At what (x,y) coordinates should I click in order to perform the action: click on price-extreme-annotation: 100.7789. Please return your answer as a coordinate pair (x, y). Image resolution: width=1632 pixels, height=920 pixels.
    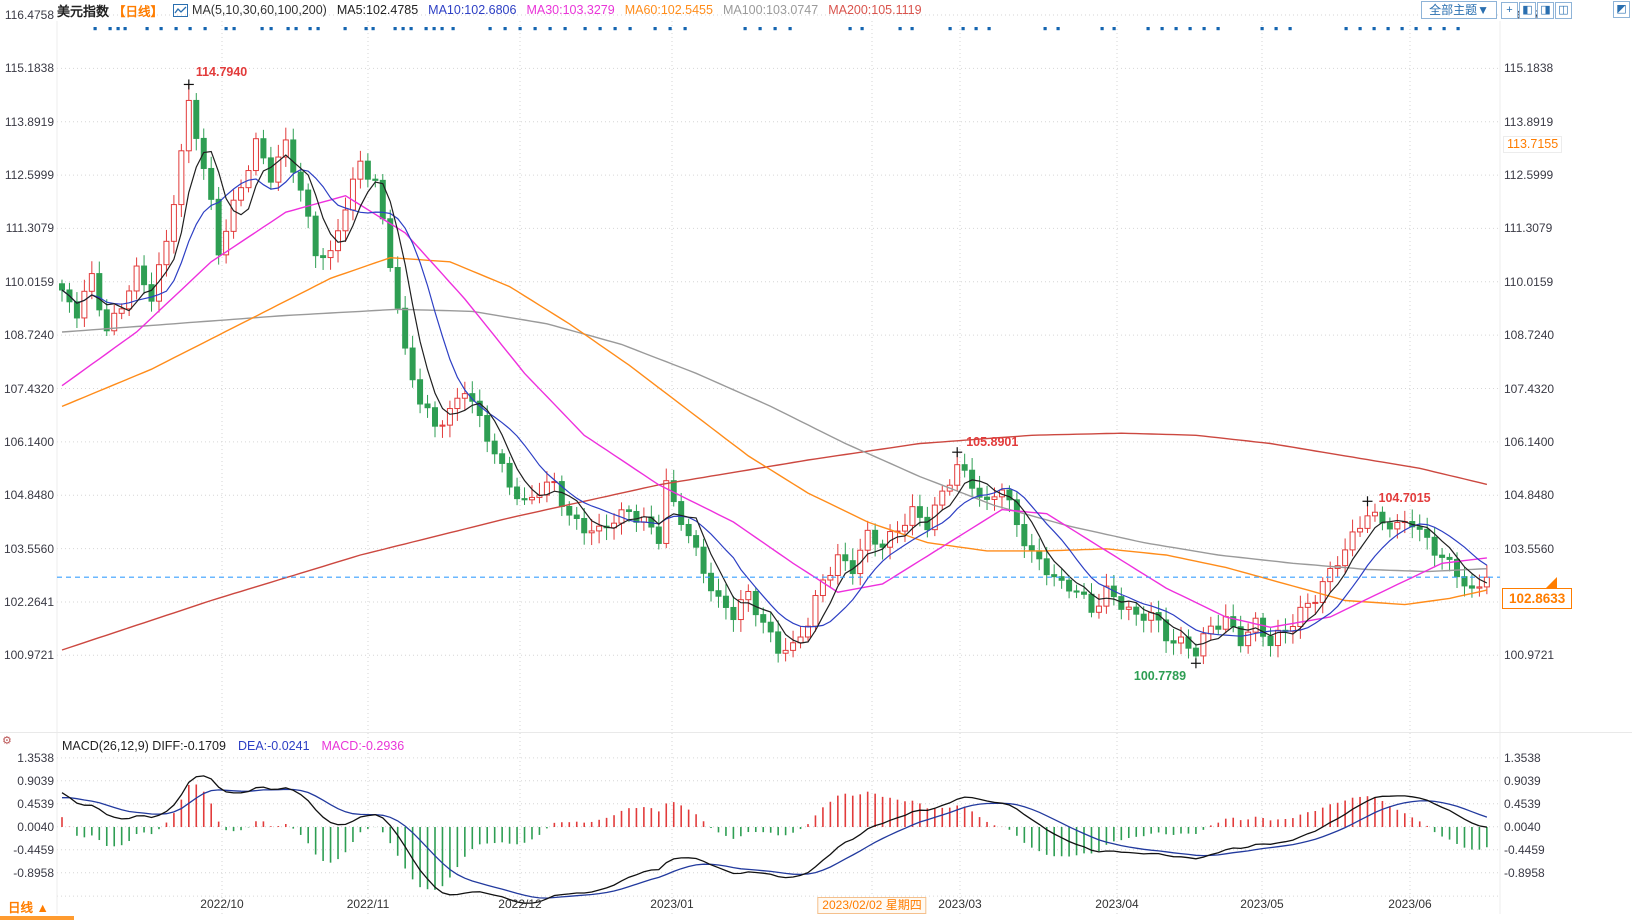
    Looking at the image, I should click on (1160, 676).